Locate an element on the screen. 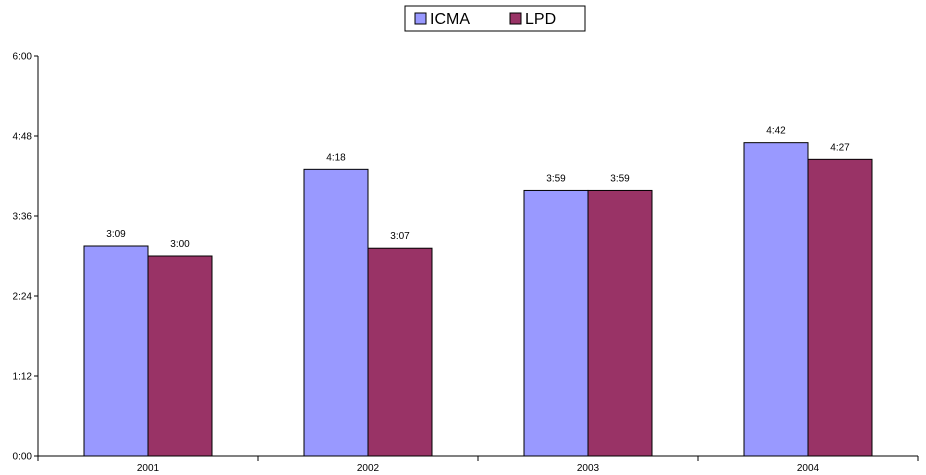  bar-lpd-2001 is located at coordinates (180, 356).